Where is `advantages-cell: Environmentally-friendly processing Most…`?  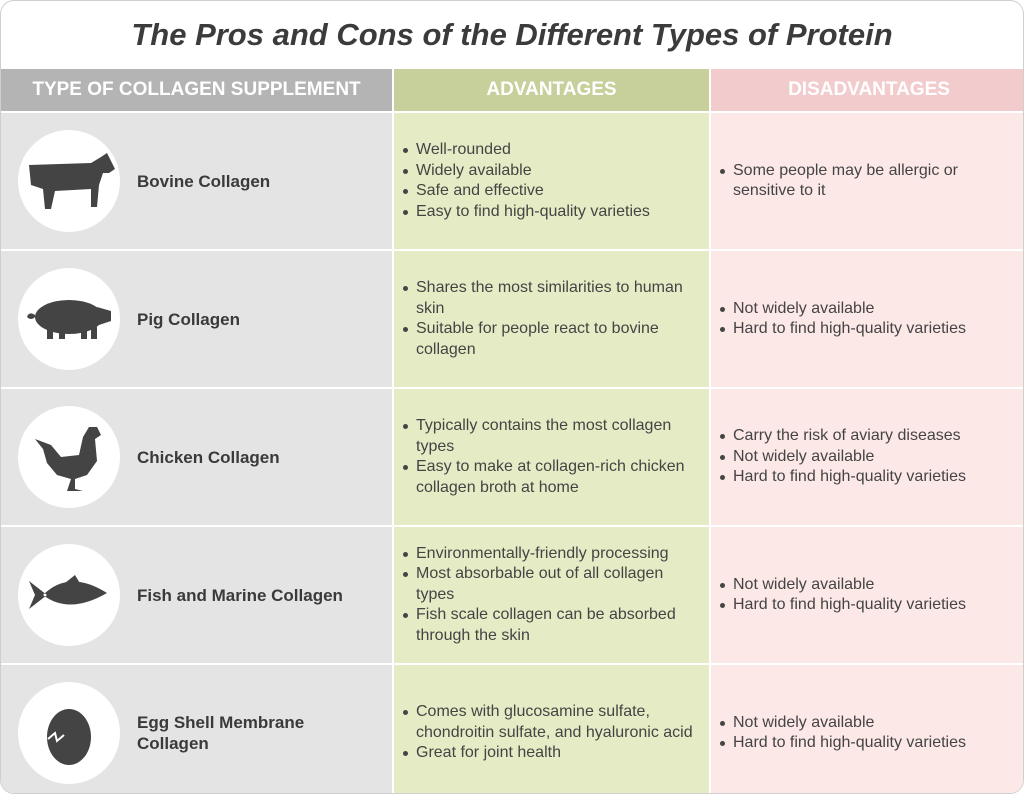
advantages-cell: Environmentally-friendly processing Most… is located at coordinates (551, 595).